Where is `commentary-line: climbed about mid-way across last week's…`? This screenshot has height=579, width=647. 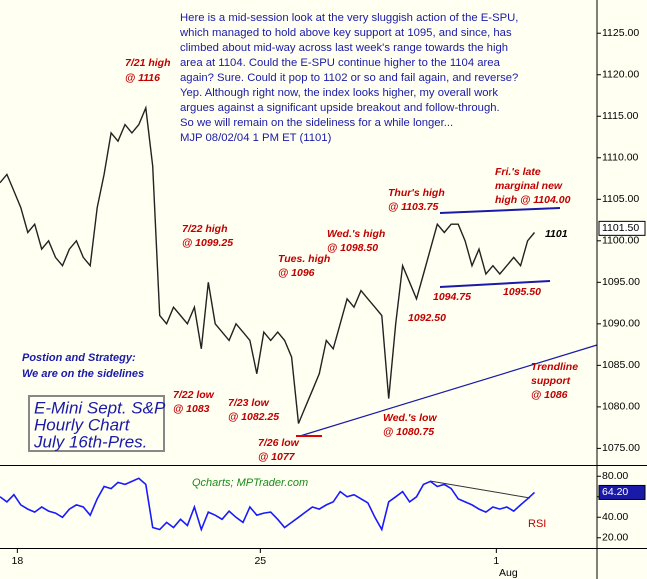
commentary-line: climbed about mid-way across last week's… is located at coordinates (344, 48).